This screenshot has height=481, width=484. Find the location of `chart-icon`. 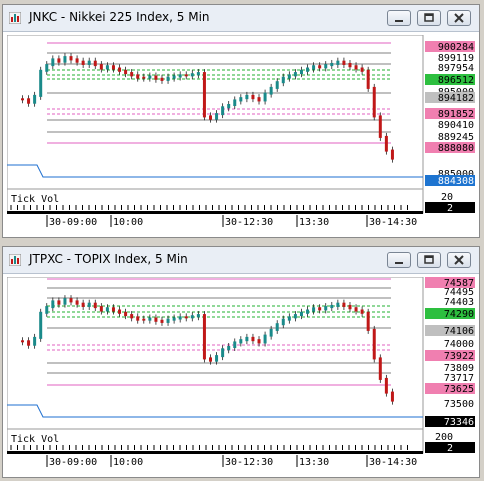

chart-icon is located at coordinates (15, 260).